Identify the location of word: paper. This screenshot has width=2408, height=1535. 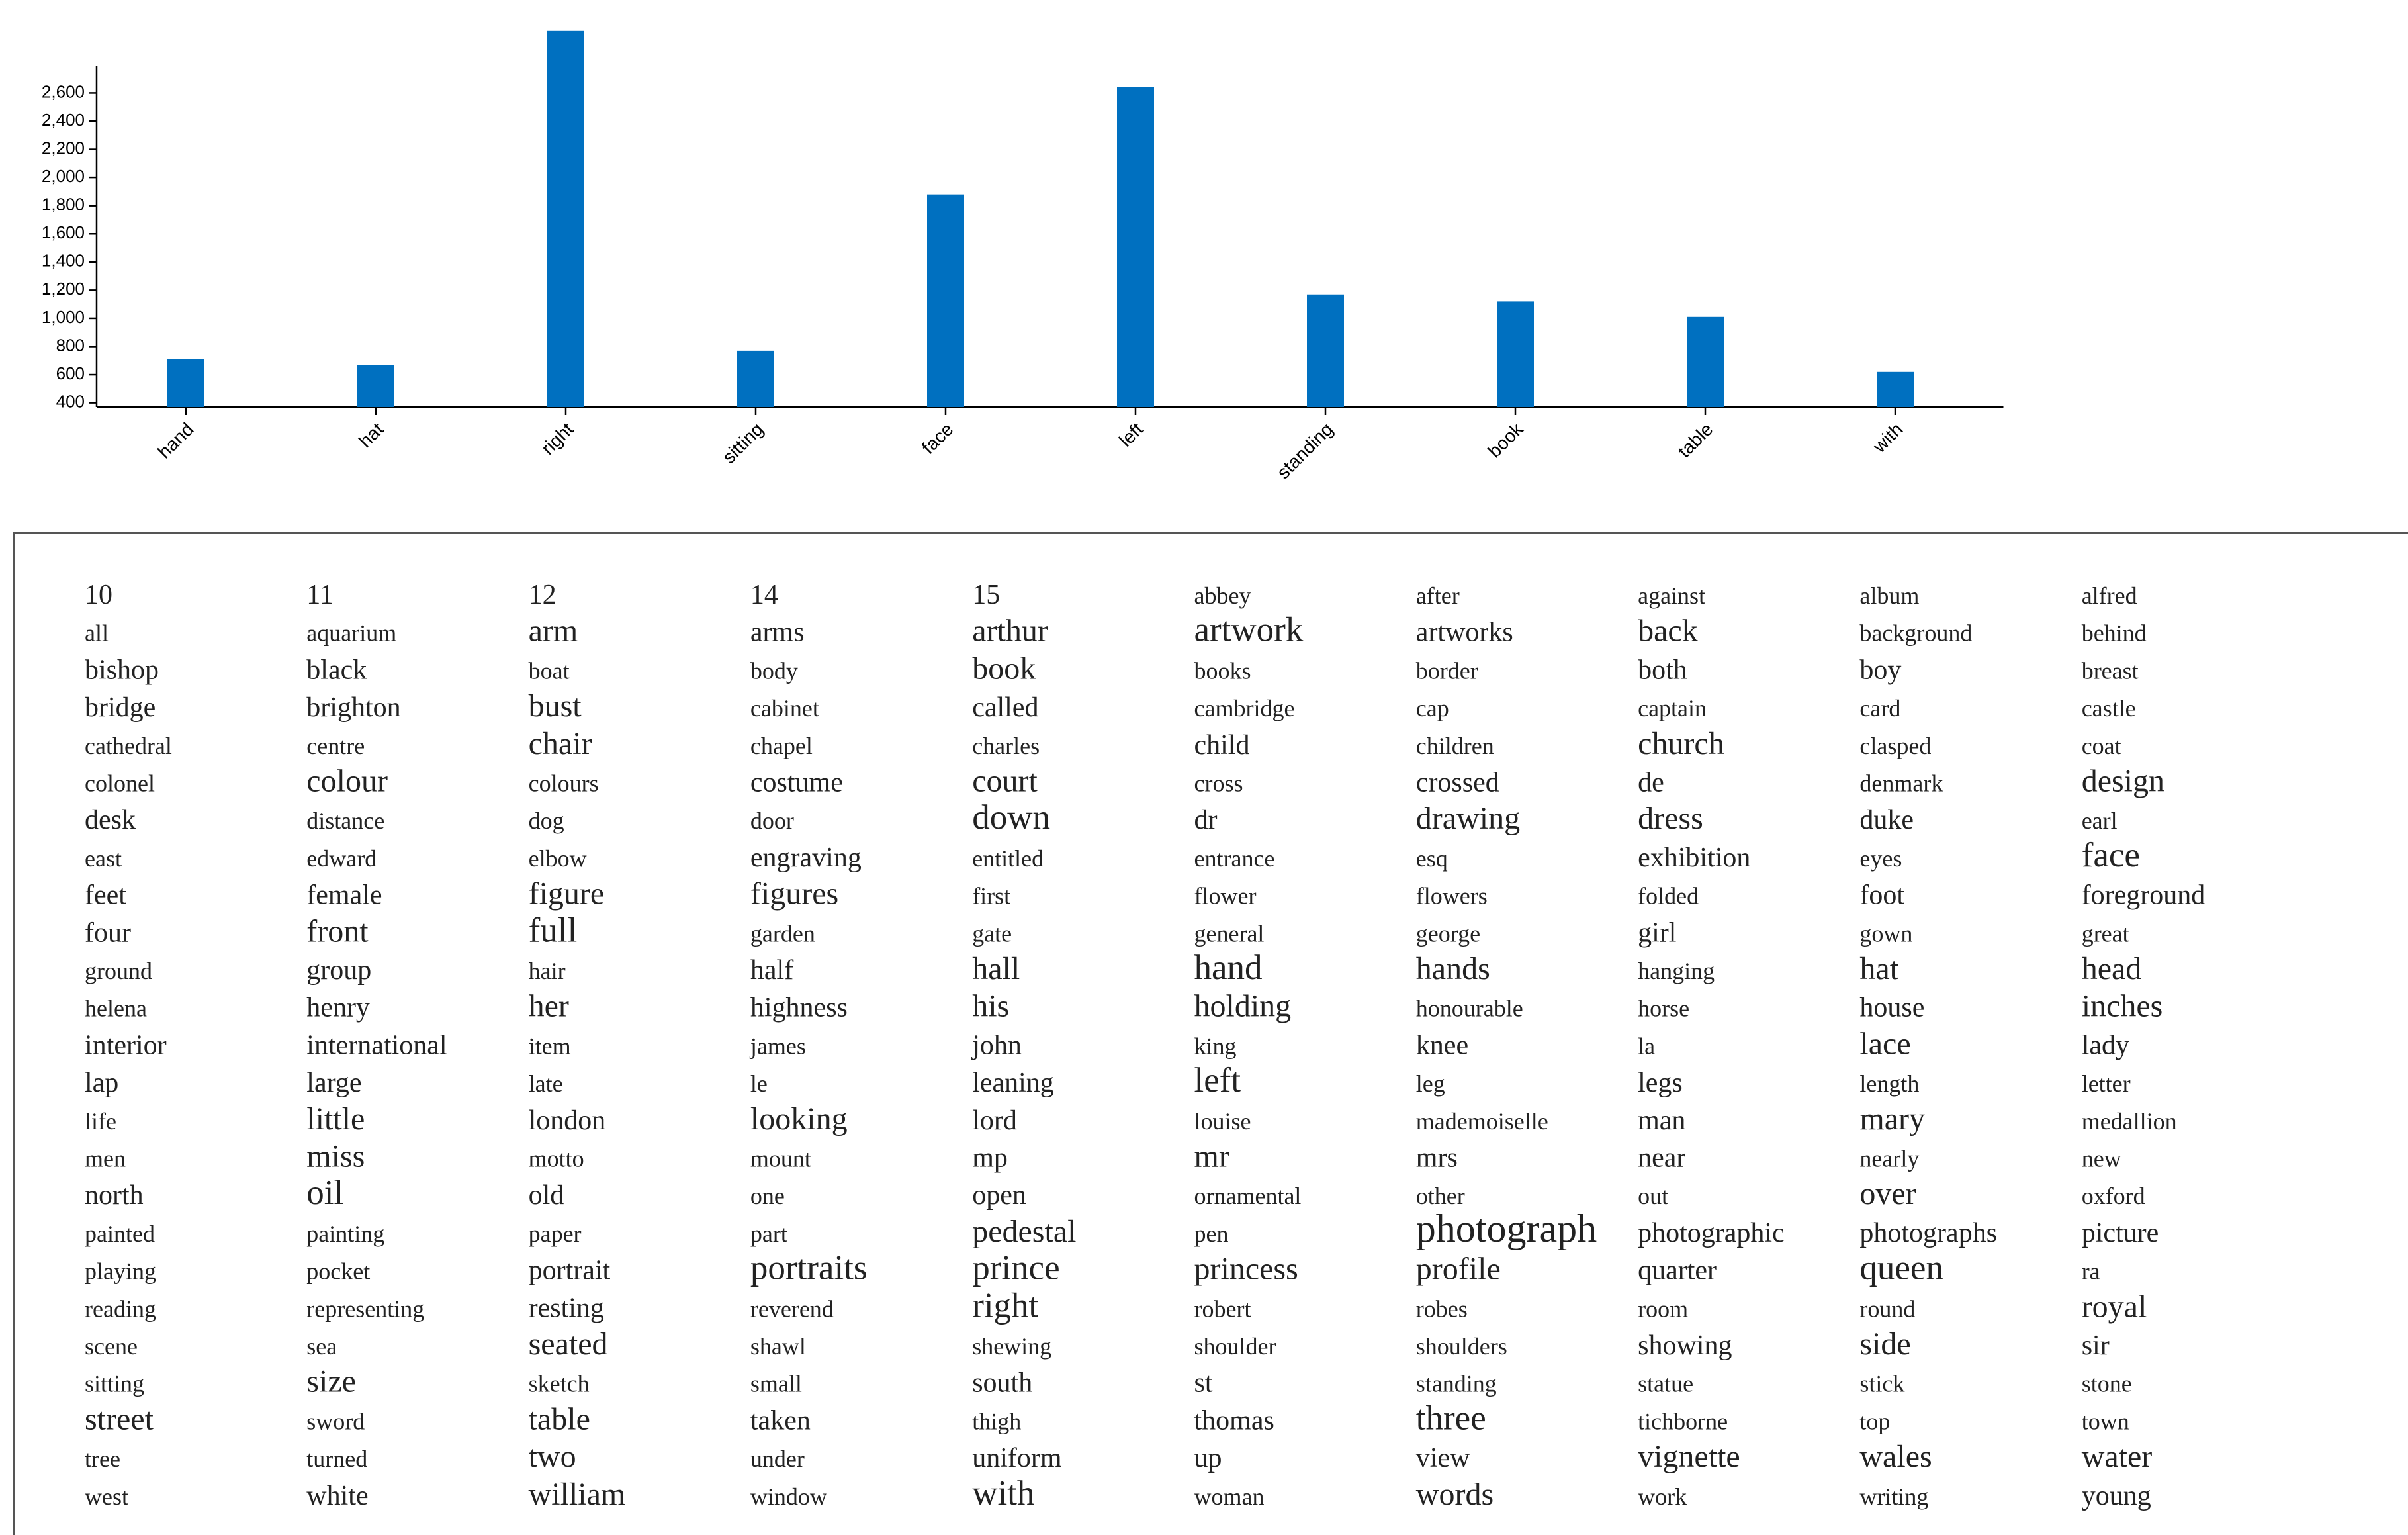
(555, 1234).